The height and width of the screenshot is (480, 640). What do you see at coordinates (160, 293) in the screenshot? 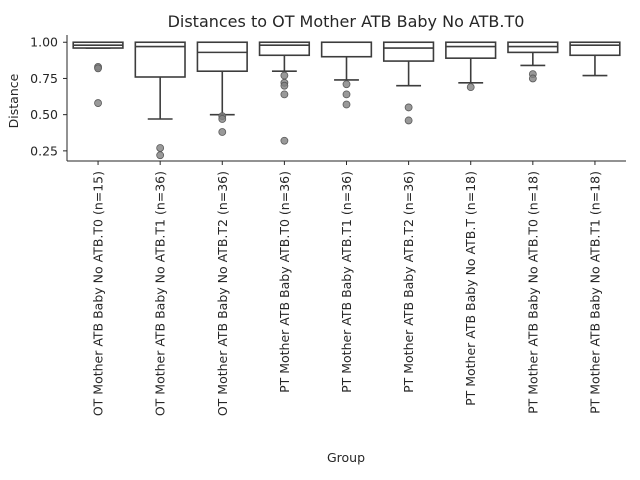
I see `x-tick-label: OT Mother ATB Baby No ATB.T1 (n=36)` at bounding box center [160, 293].